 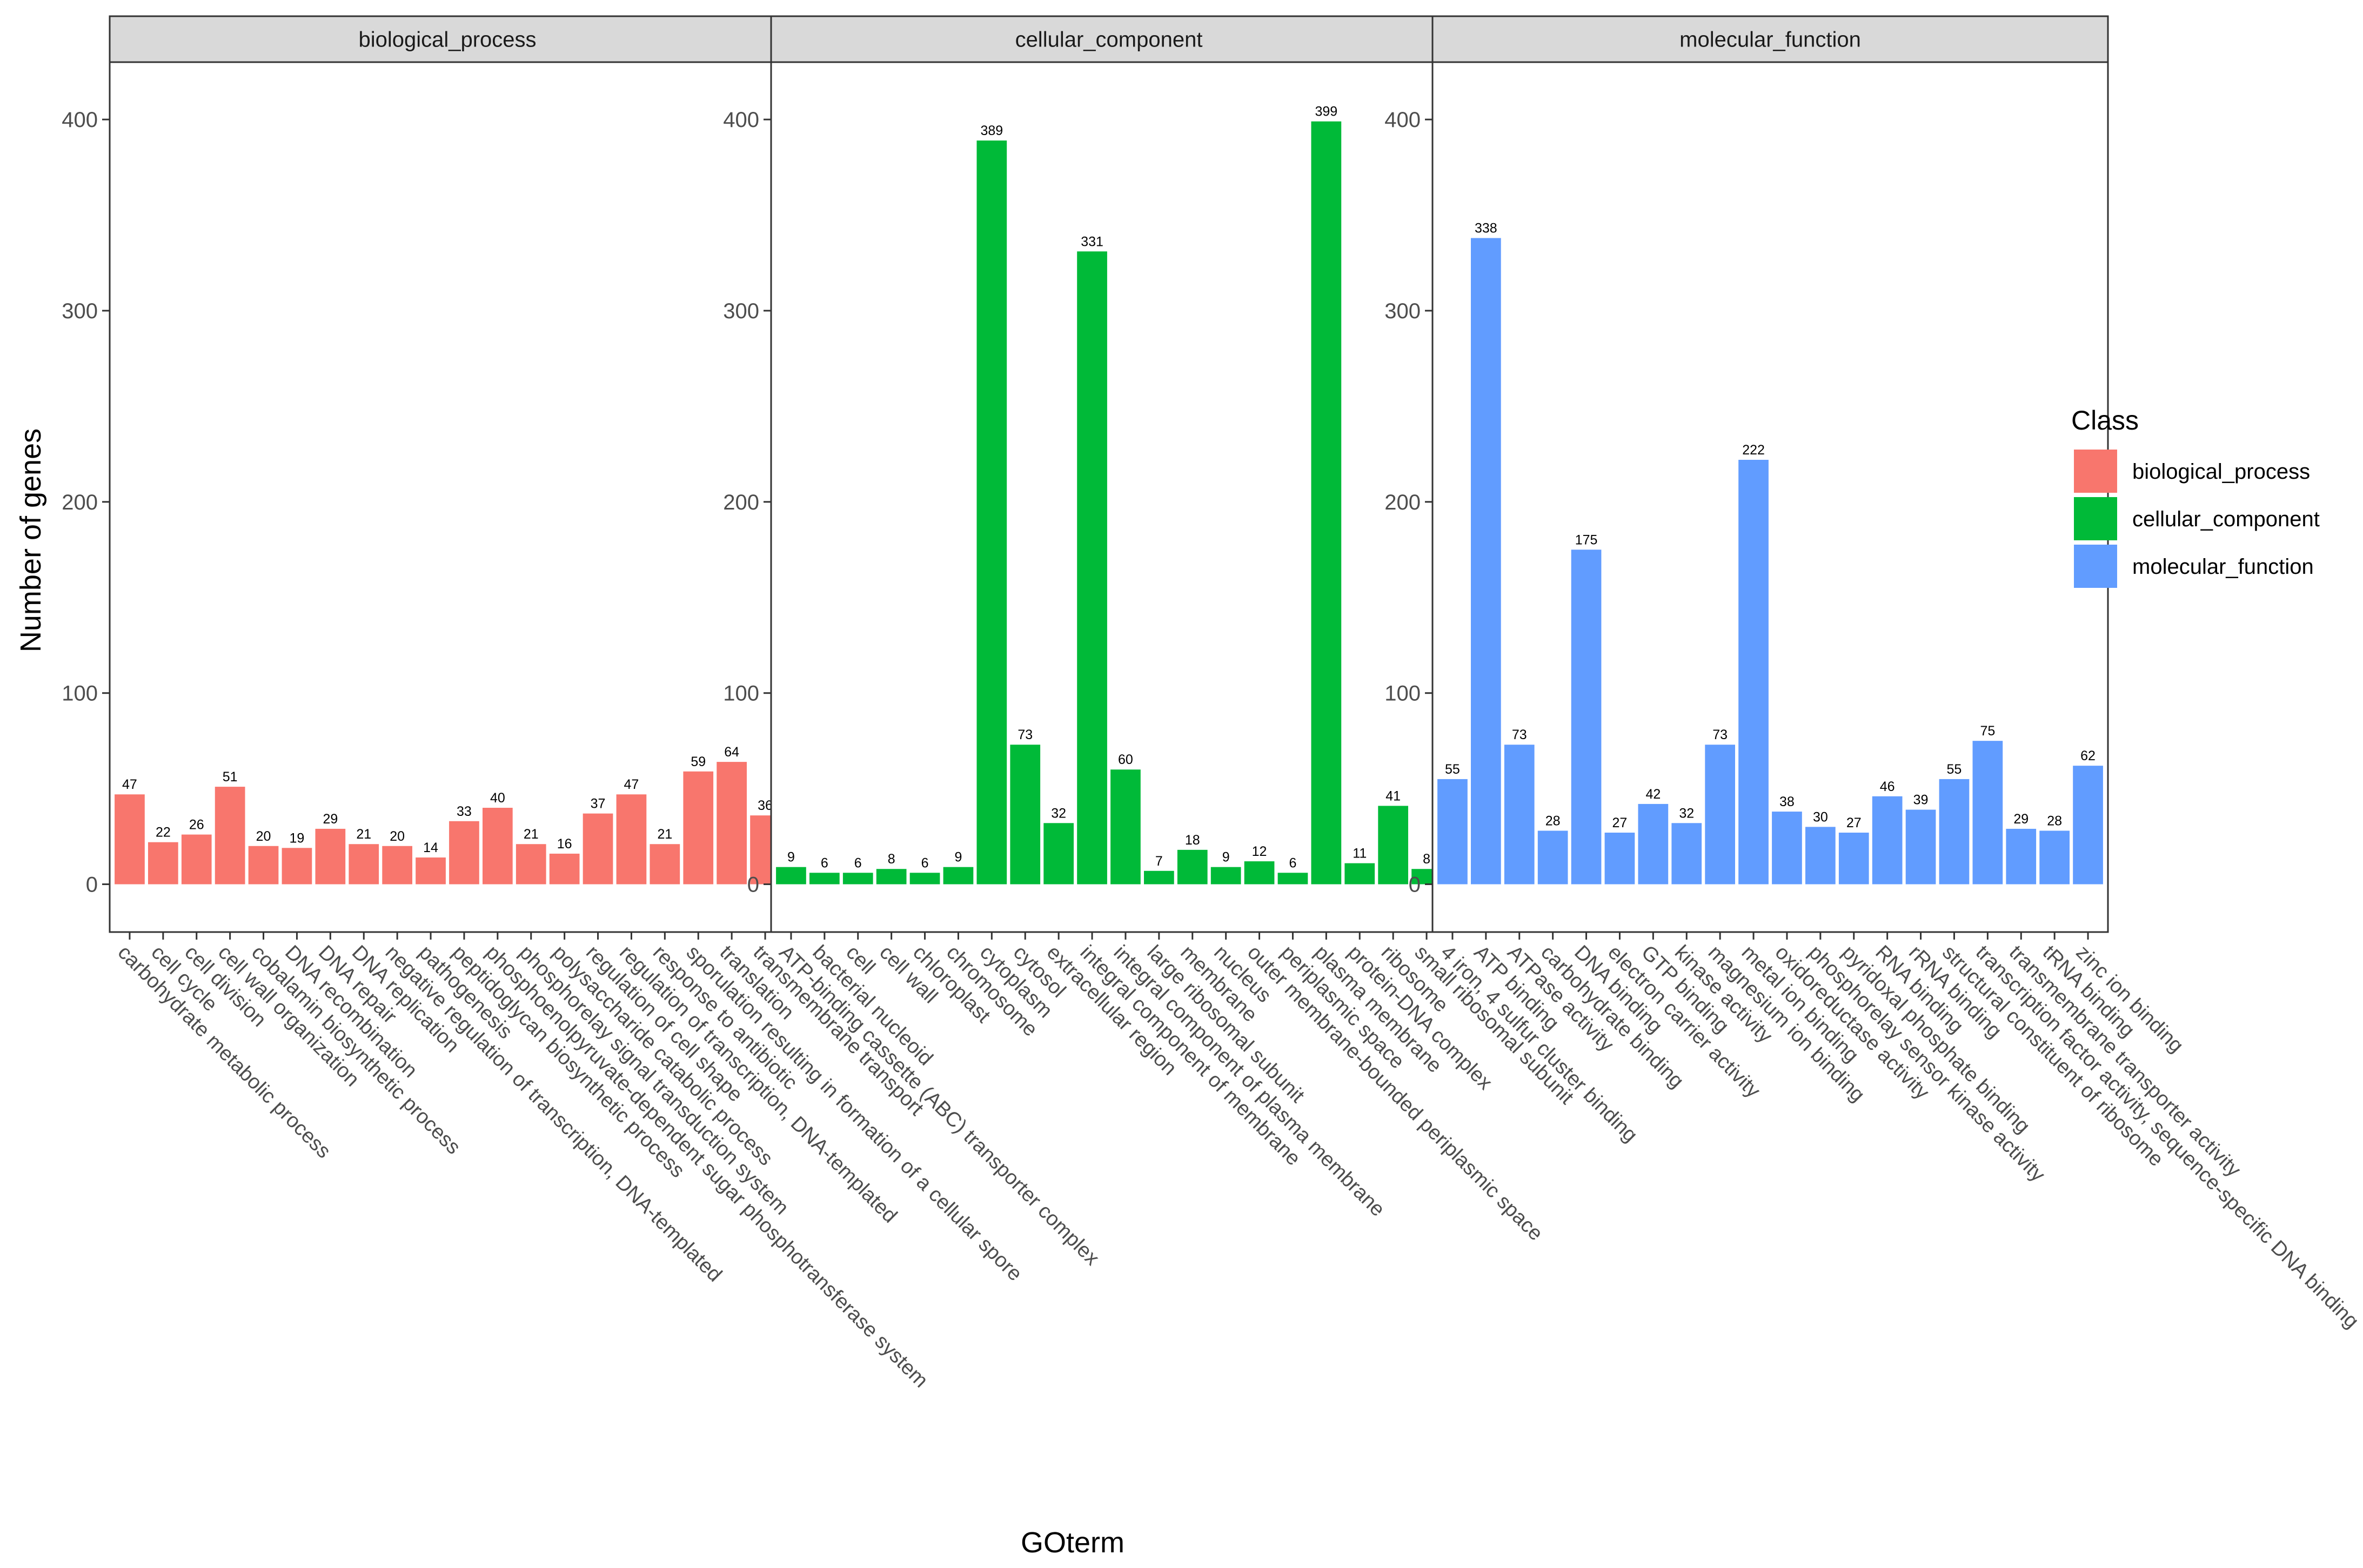 I want to click on data-label: 59, so click(x=698, y=761).